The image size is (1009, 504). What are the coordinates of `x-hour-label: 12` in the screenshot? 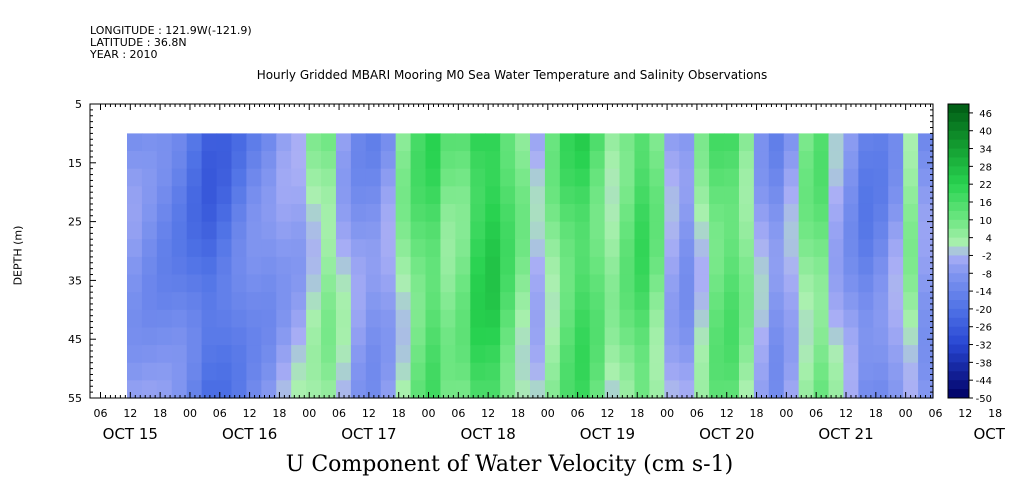 It's located at (607, 413).